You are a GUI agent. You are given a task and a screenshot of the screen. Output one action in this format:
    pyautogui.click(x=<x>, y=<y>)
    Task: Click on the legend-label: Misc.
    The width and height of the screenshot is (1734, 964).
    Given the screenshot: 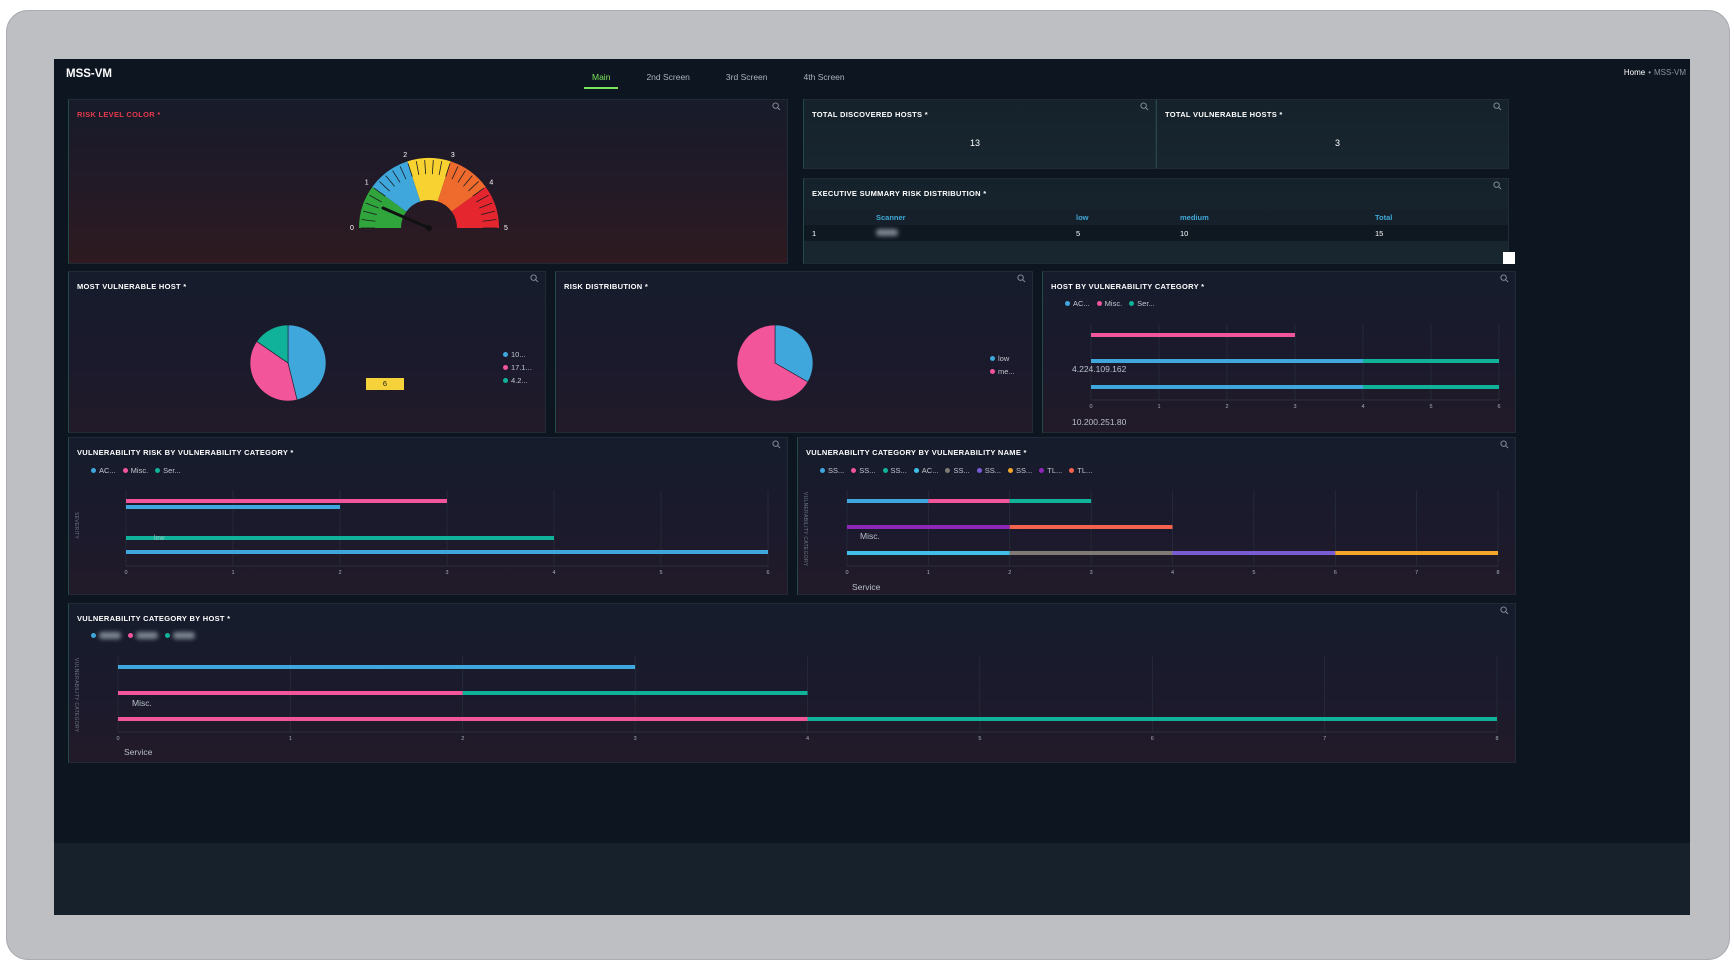 What is the action you would take?
    pyautogui.click(x=1113, y=303)
    